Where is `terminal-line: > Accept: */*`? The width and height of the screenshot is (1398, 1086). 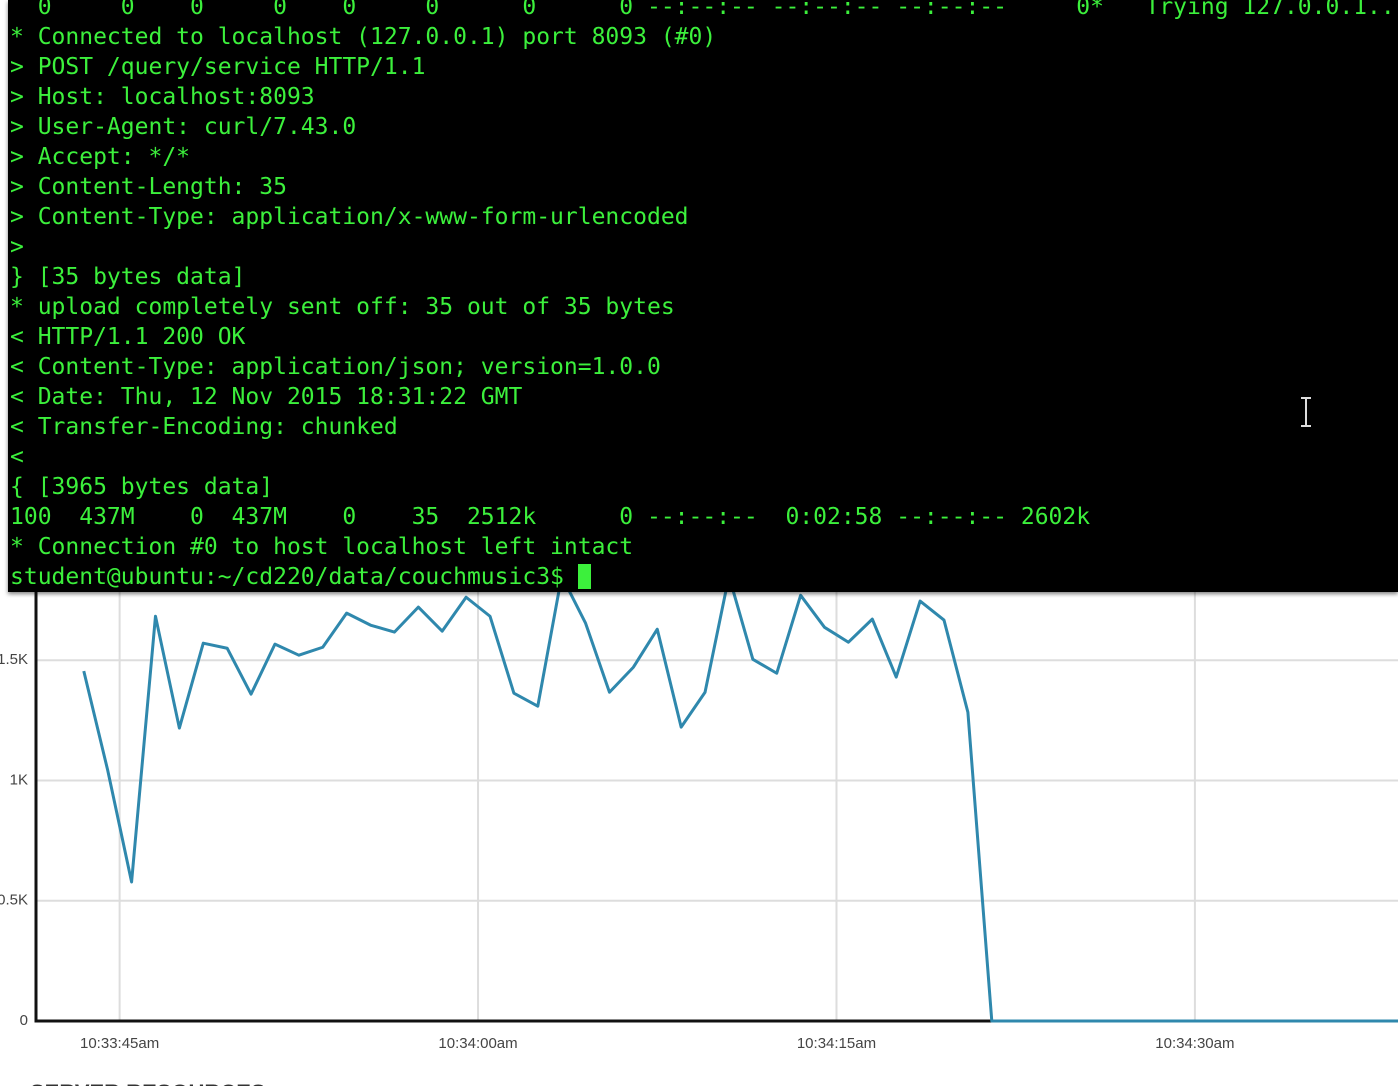
terminal-line: > Accept: */* is located at coordinates (100, 157).